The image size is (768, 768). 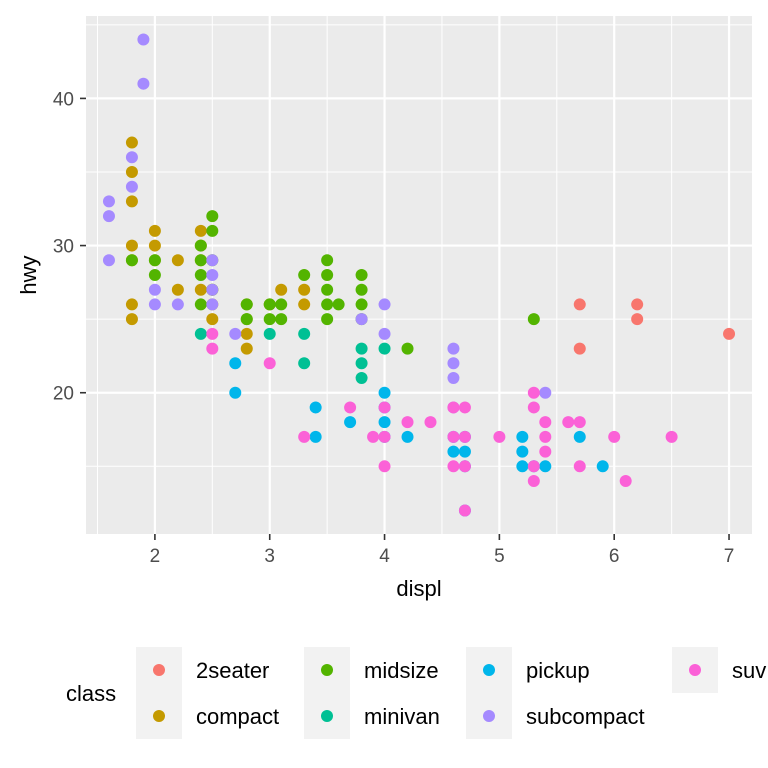 I want to click on legend-marker-midsize, so click(x=327, y=670).